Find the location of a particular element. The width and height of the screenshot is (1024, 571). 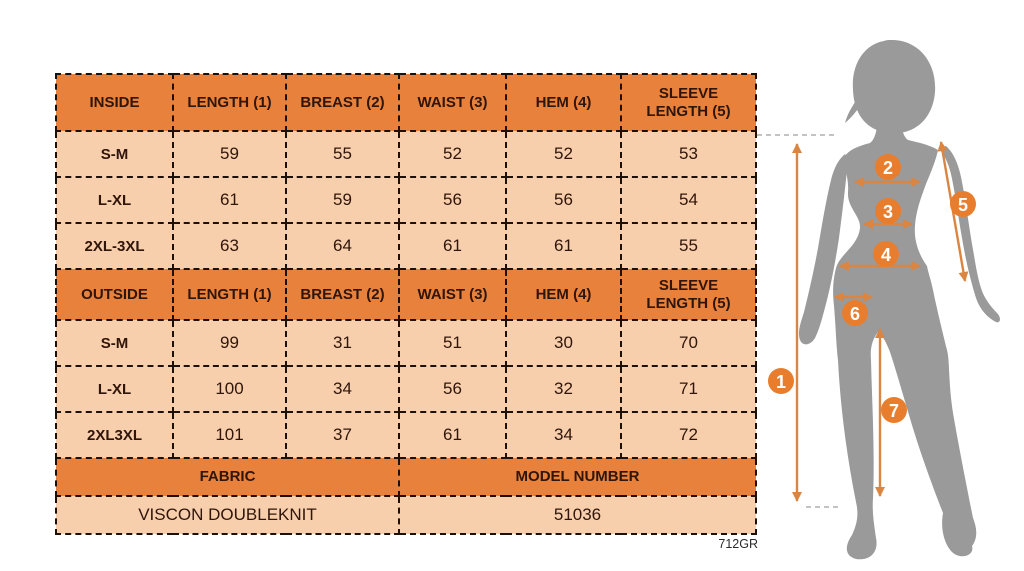

badge-5: 5 is located at coordinates (963, 204).